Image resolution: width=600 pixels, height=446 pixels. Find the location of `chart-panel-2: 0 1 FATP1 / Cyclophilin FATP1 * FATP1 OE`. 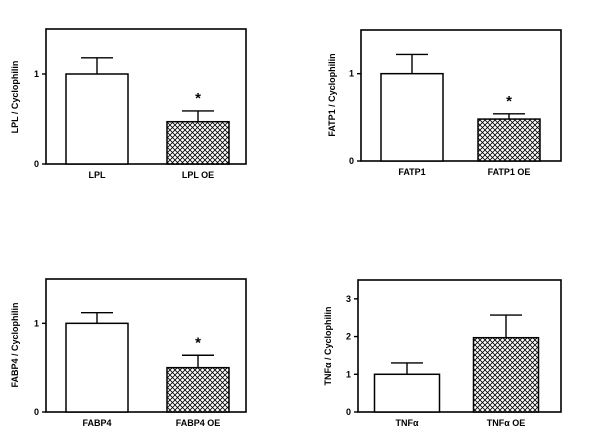

chart-panel-2: 0 1 FATP1 / Cyclophilin FATP1 * FATP1 OE is located at coordinates (444, 103).